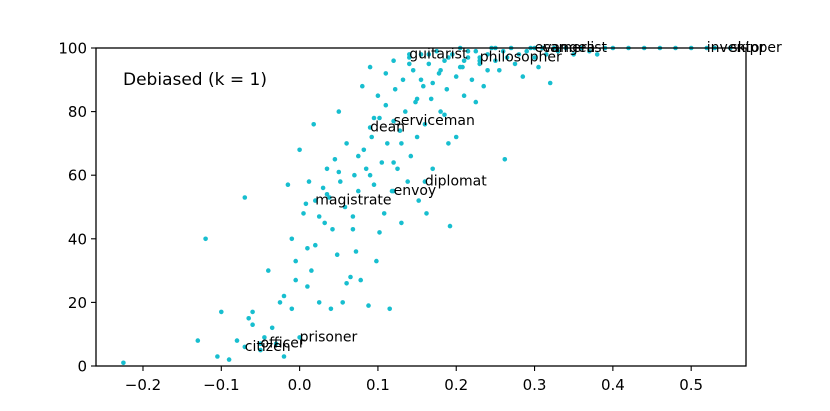  I want to click on point-label: envoy, so click(415, 191).